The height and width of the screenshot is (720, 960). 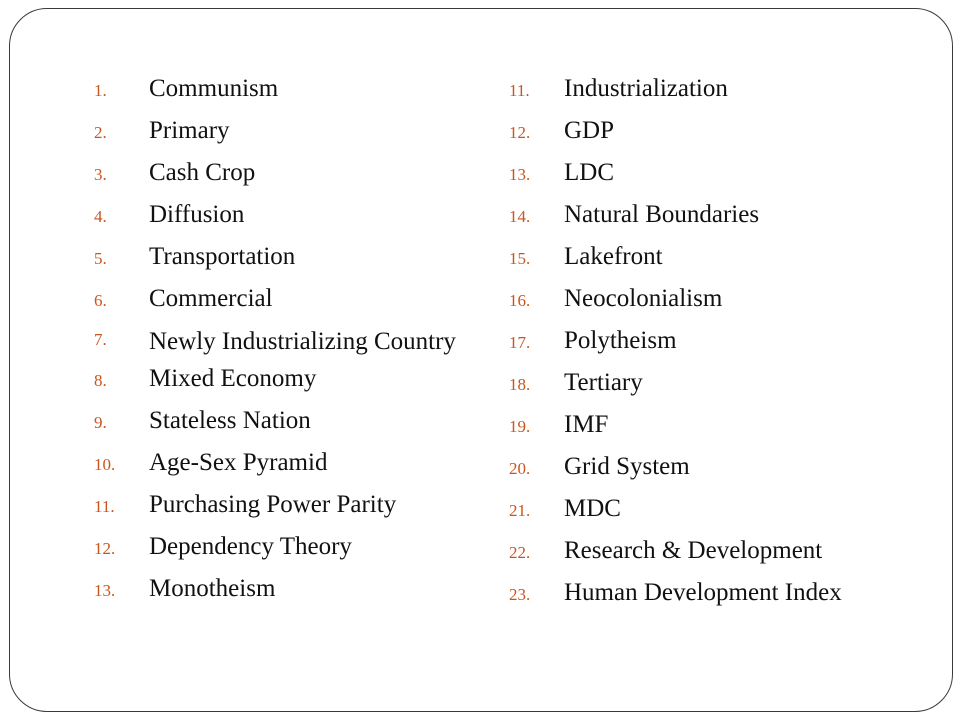 I want to click on item-label: Lakefront, so click(x=613, y=256).